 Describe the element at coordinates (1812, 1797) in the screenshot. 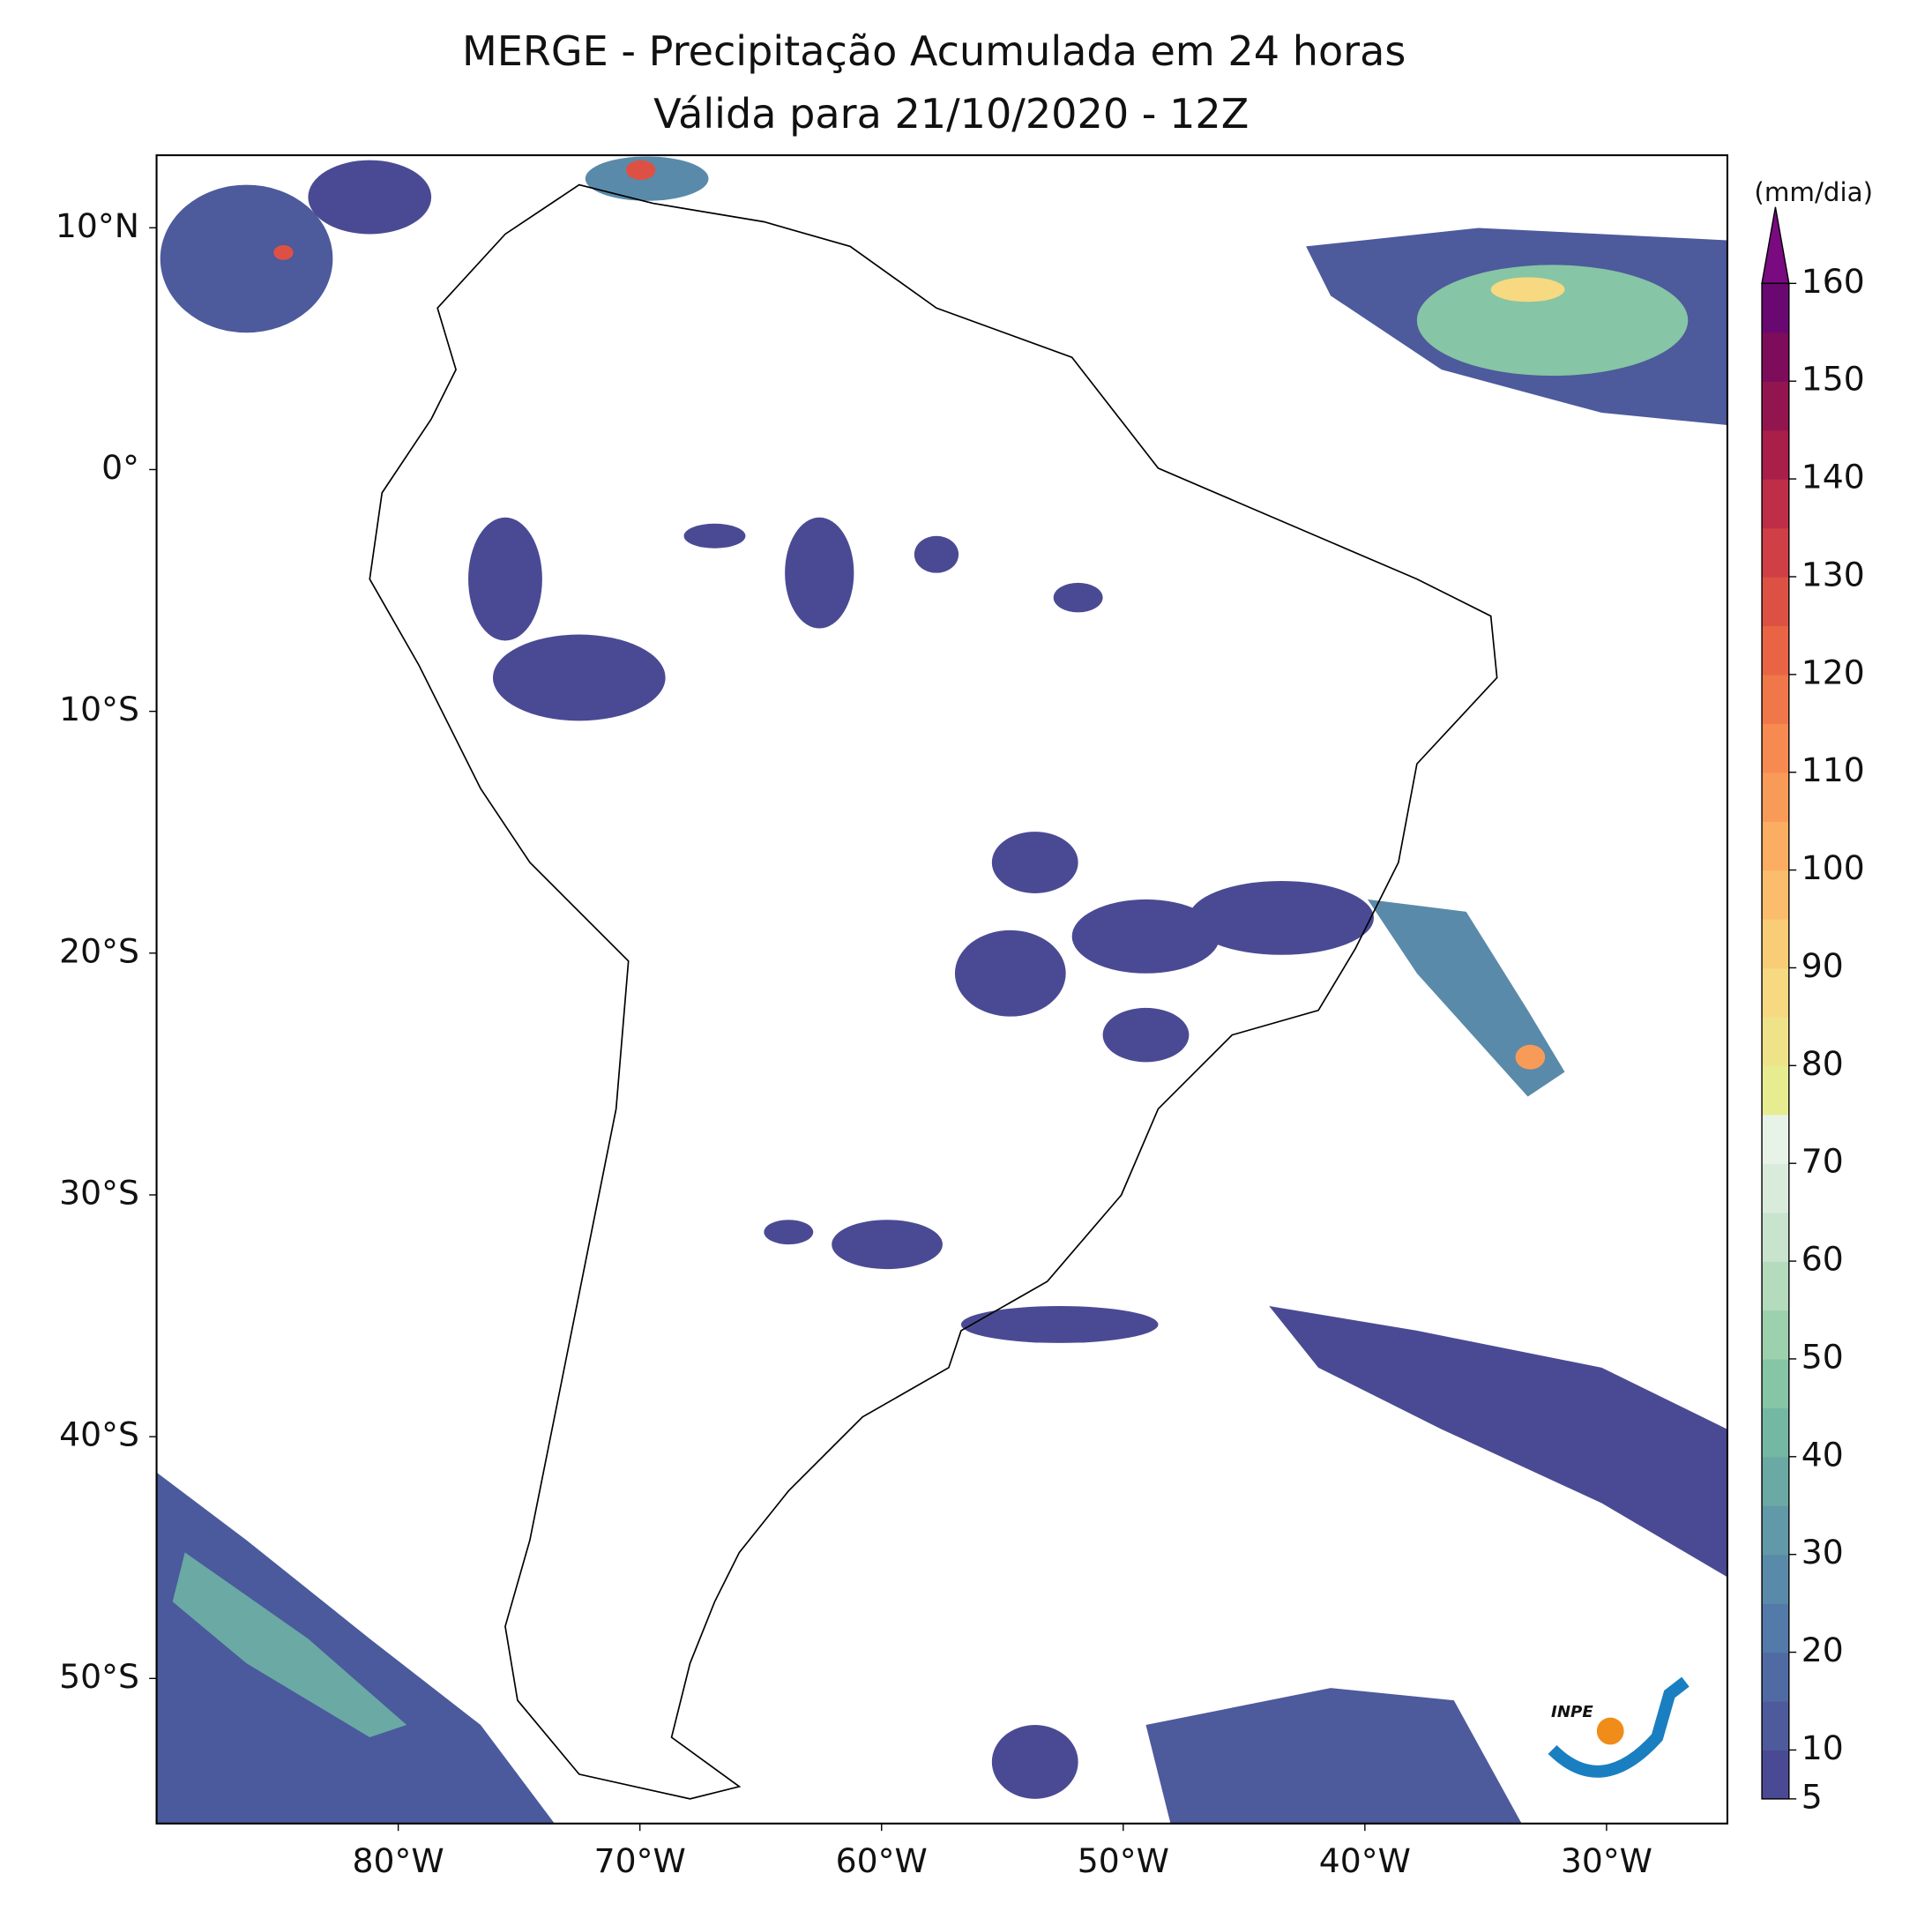

I see `colorbar-tick-label: 5` at that location.